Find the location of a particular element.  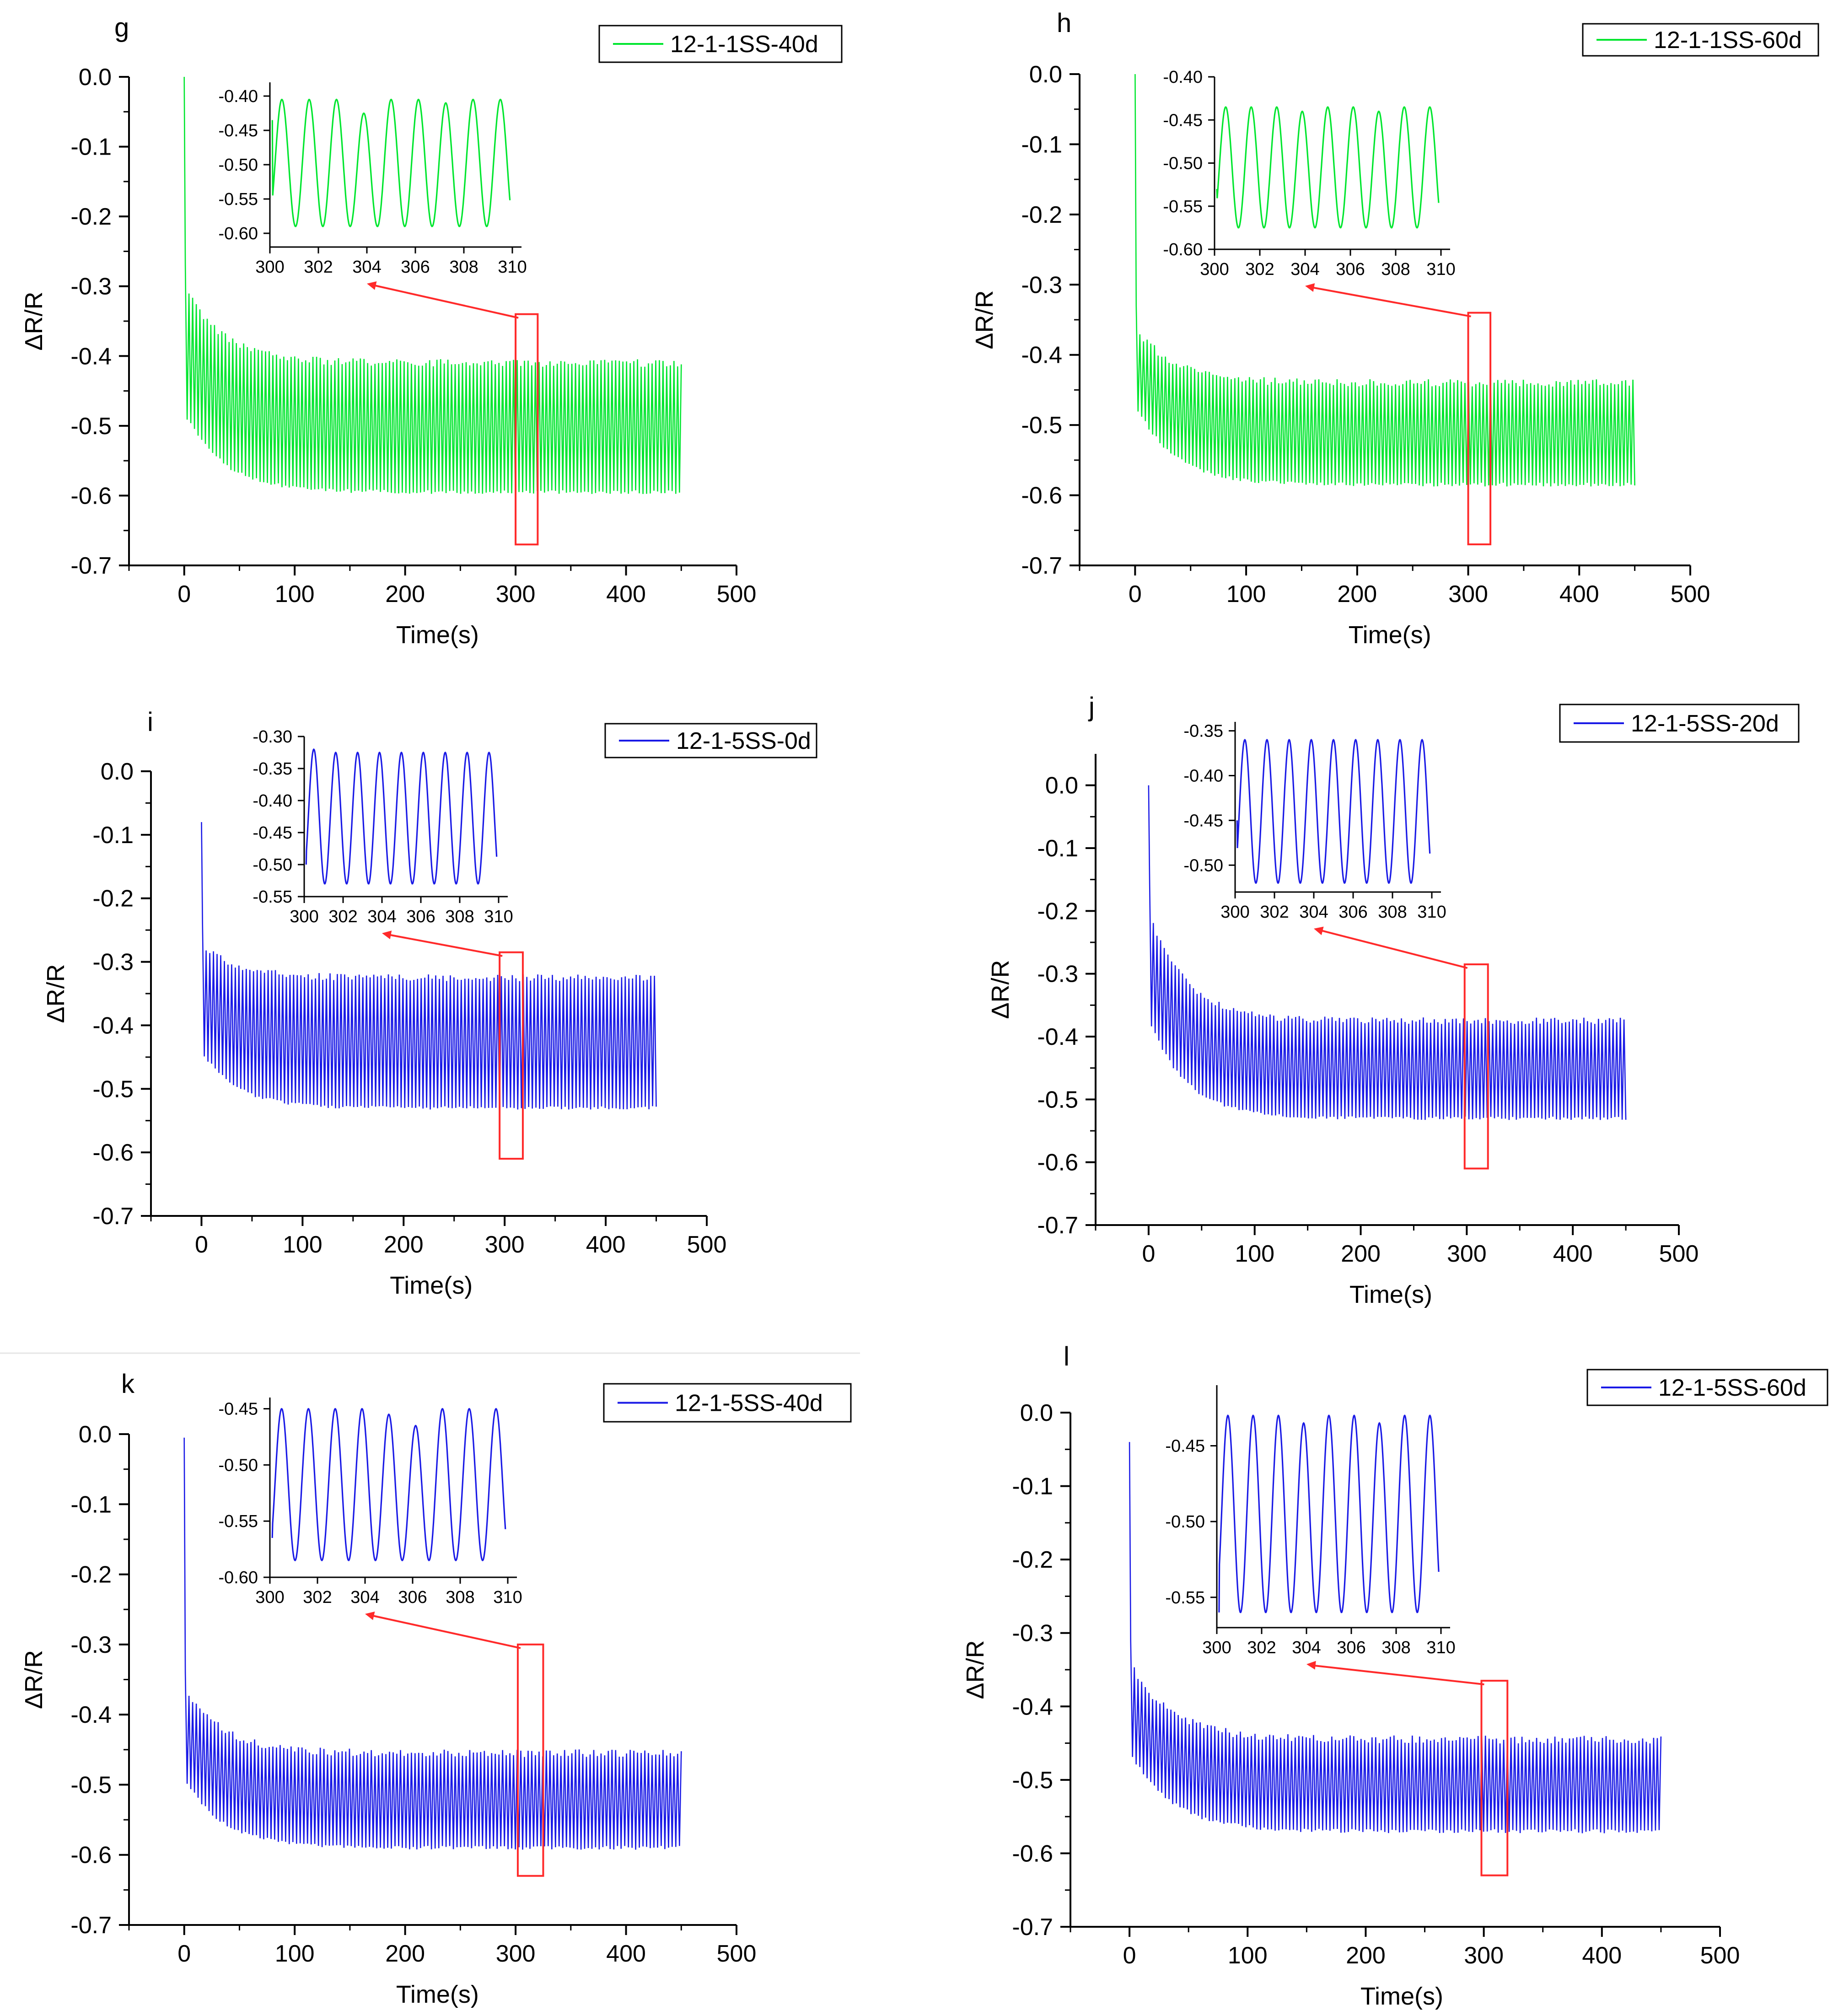

legend-label: 12-1-1SS-40d is located at coordinates (744, 44).